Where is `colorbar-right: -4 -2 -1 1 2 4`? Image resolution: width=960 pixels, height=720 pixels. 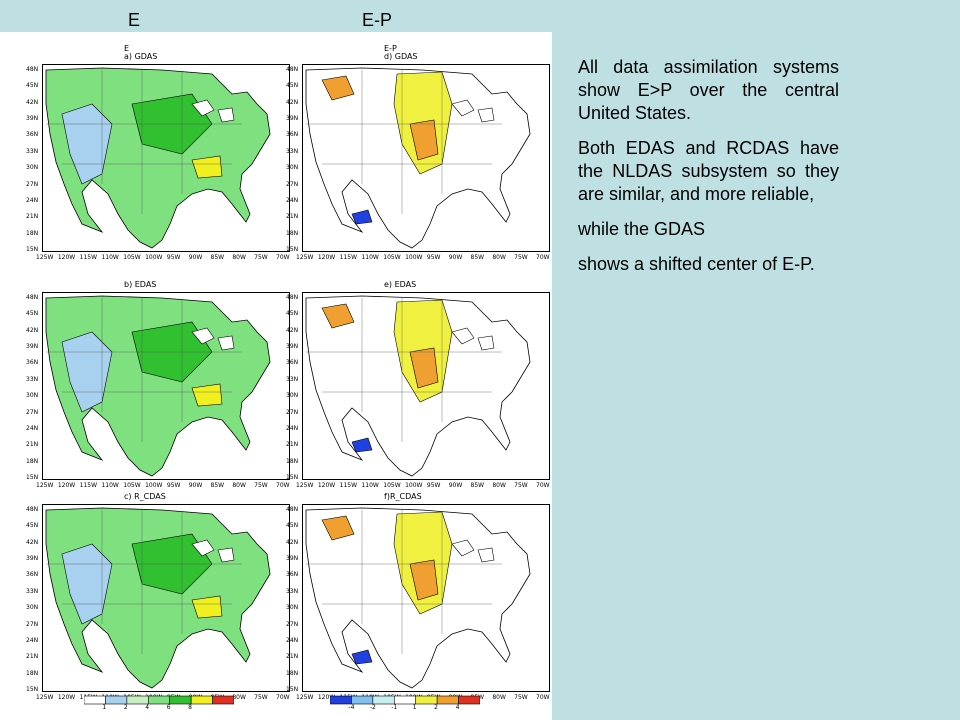 colorbar-right: -4 -2 -1 1 2 4 is located at coordinates (405, 704).